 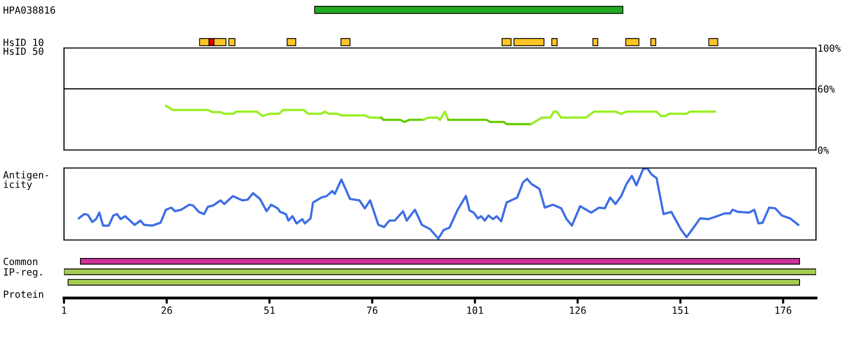 I want to click on x-tick-label: 101, so click(x=475, y=310).